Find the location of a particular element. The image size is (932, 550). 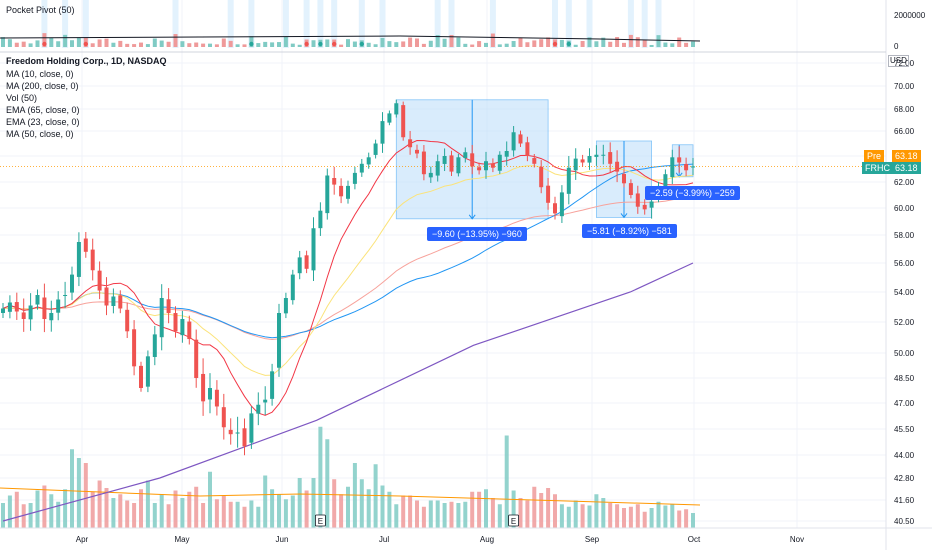

measure-label-2: −5.81 (−8.92%) −581 is located at coordinates (629, 231).